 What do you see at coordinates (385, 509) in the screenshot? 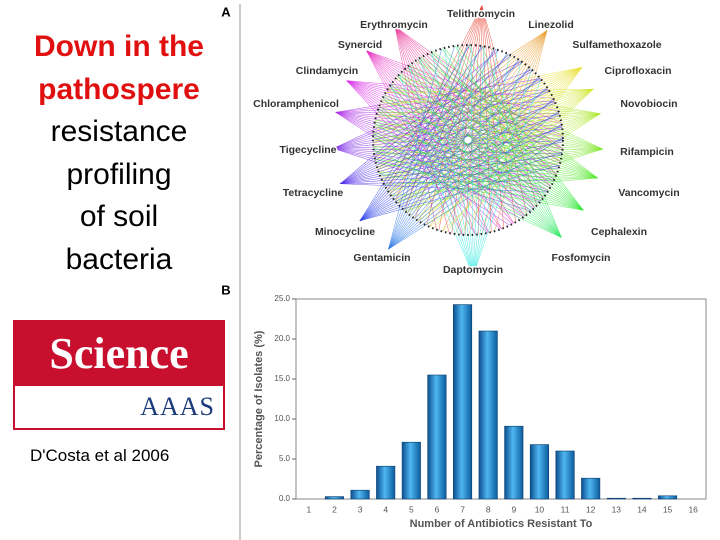
I see `x-tick-label: 4` at bounding box center [385, 509].